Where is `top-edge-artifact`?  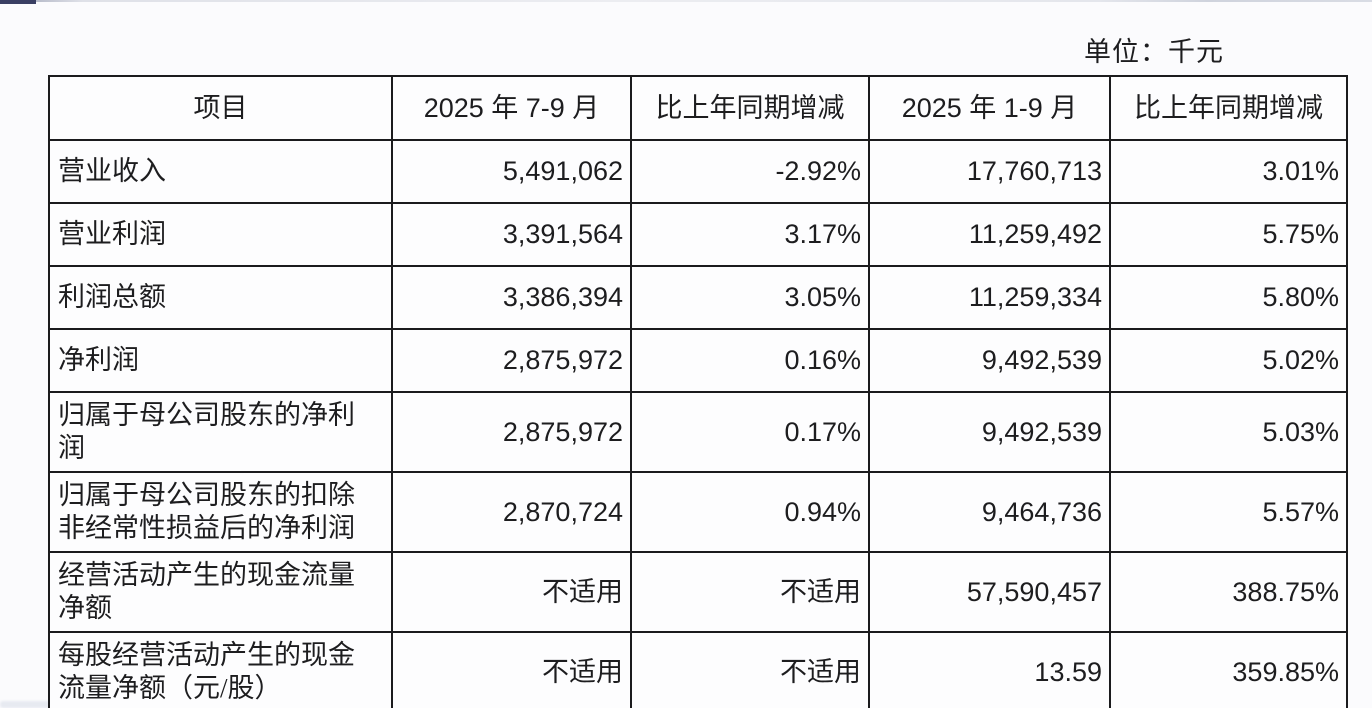 top-edge-artifact is located at coordinates (686, 1).